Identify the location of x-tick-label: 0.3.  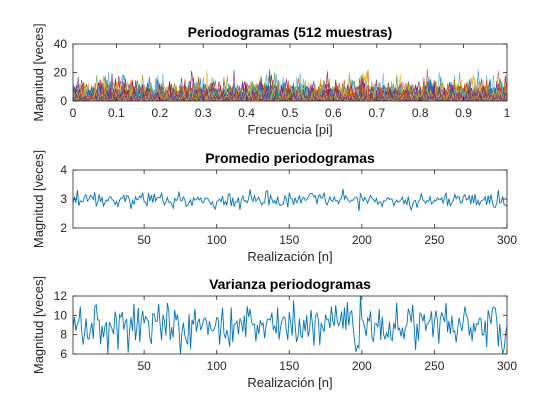
(203, 113).